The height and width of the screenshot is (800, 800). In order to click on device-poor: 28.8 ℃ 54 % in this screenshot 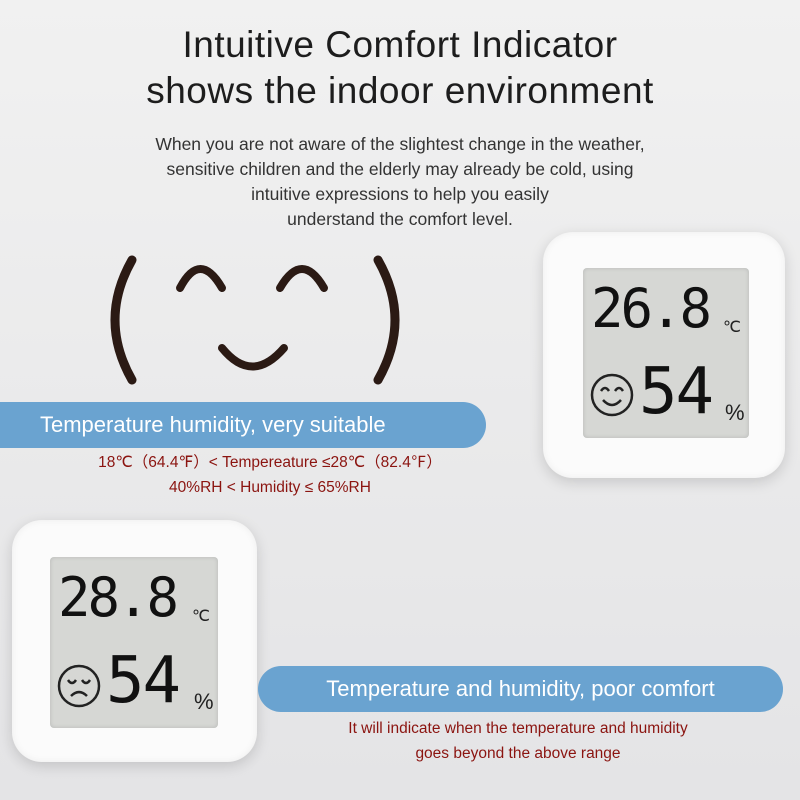, I will do `click(134, 641)`.